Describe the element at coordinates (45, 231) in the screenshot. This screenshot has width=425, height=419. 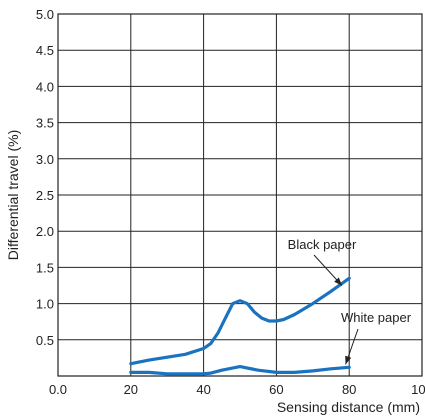
I see `y-tick-label-3: 2.0` at that location.